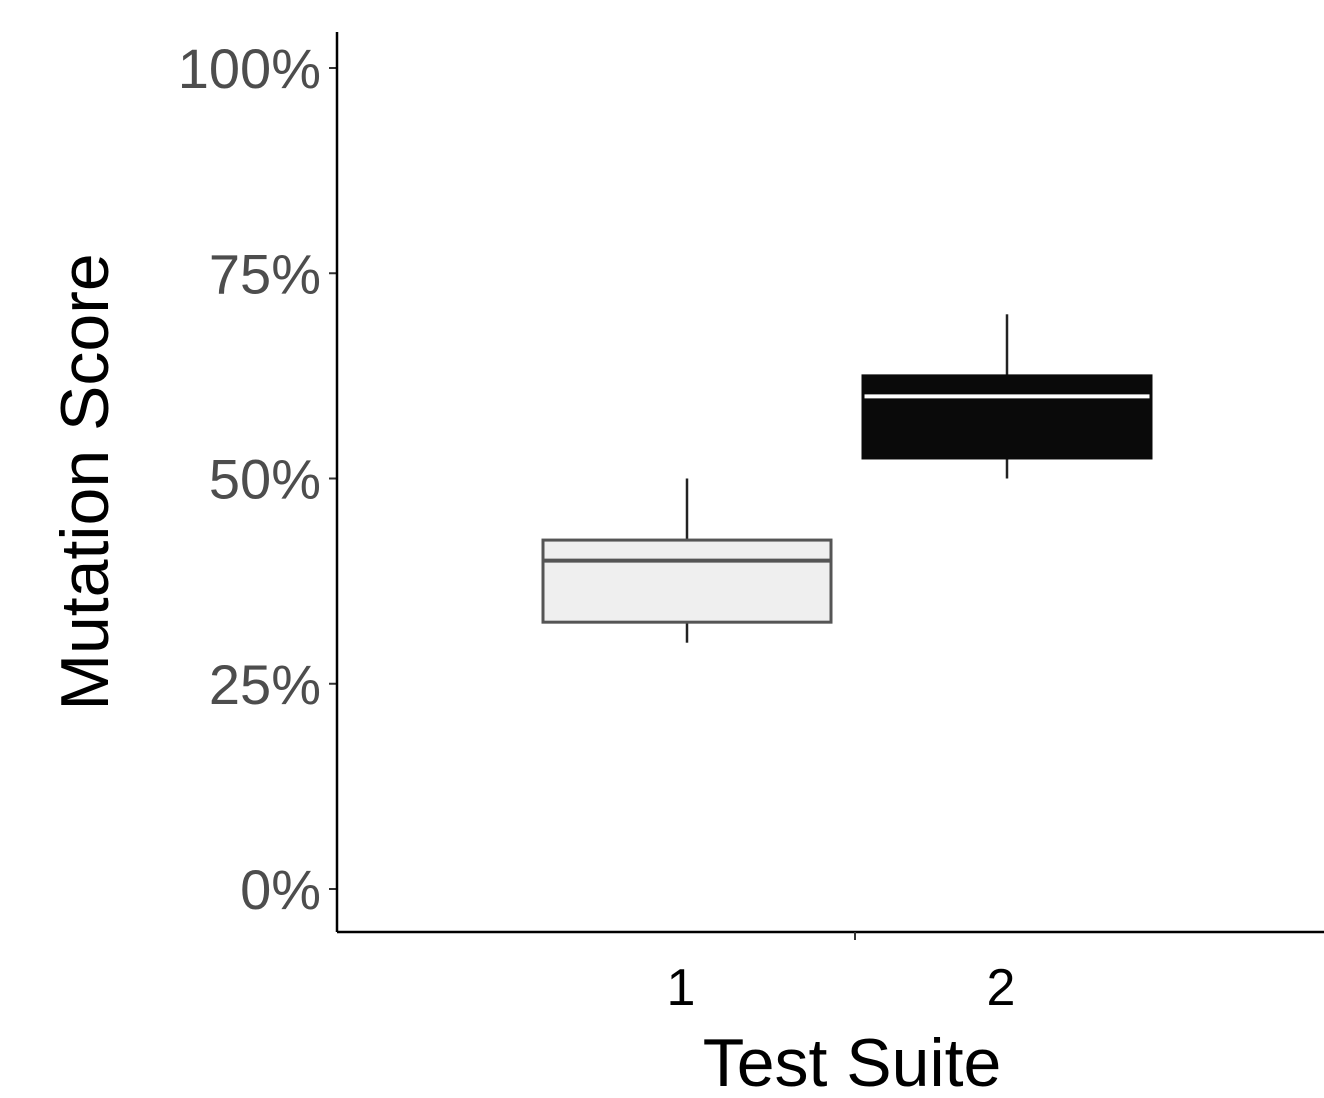 The image size is (1324, 1098). Describe the element at coordinates (85, 481) in the screenshot. I see `y-axis-title: Mutation Score` at that location.